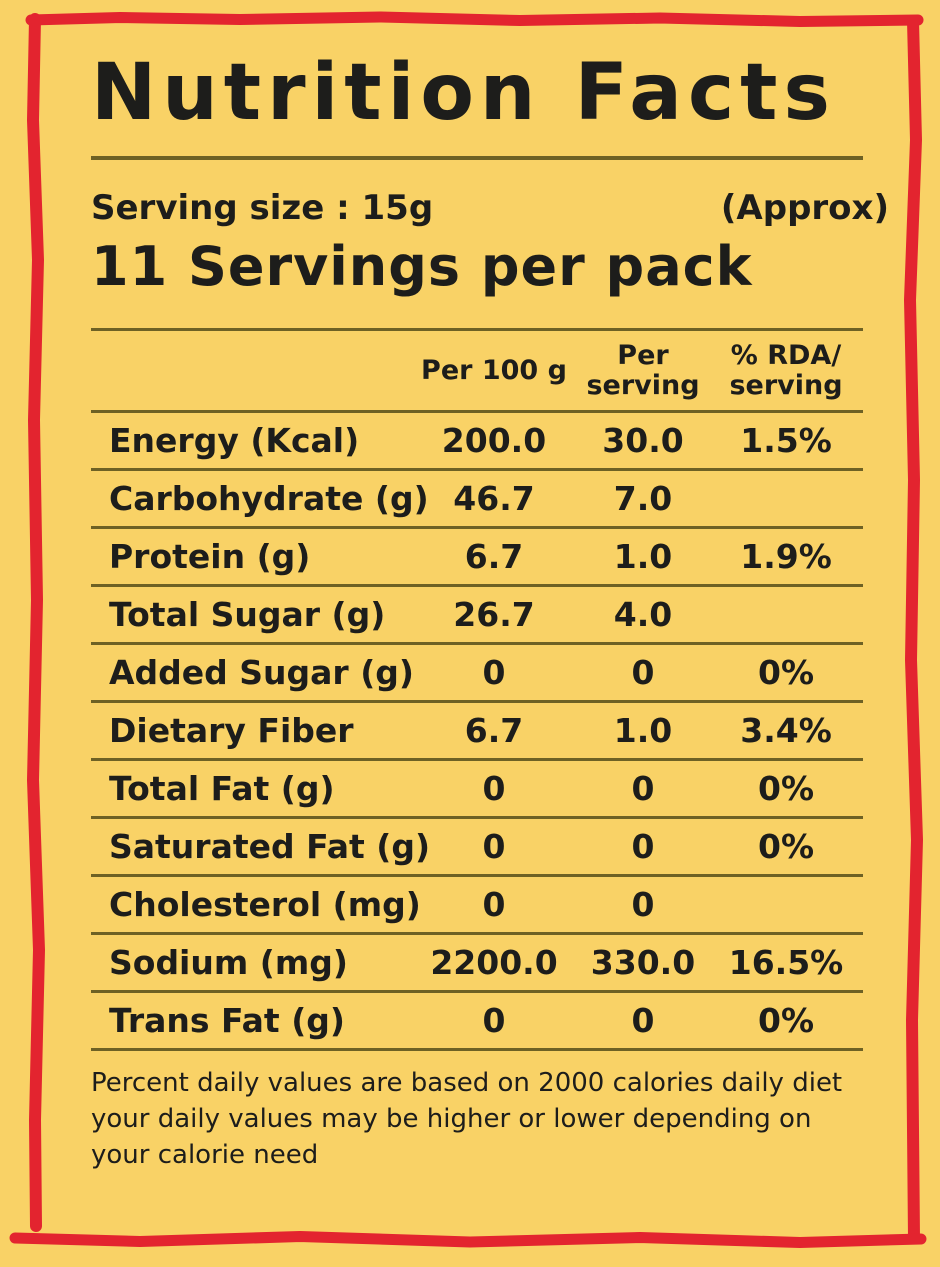 The image size is (940, 1267). I want to click on row-label: Trans Fat (g), so click(227, 1020).